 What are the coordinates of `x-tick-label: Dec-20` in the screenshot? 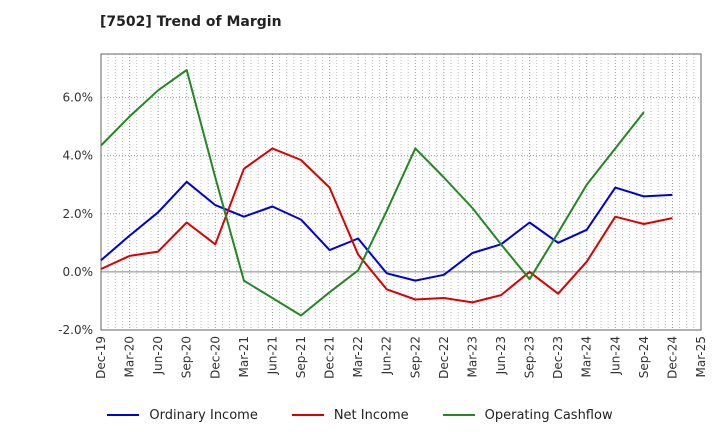 It's located at (215, 357).